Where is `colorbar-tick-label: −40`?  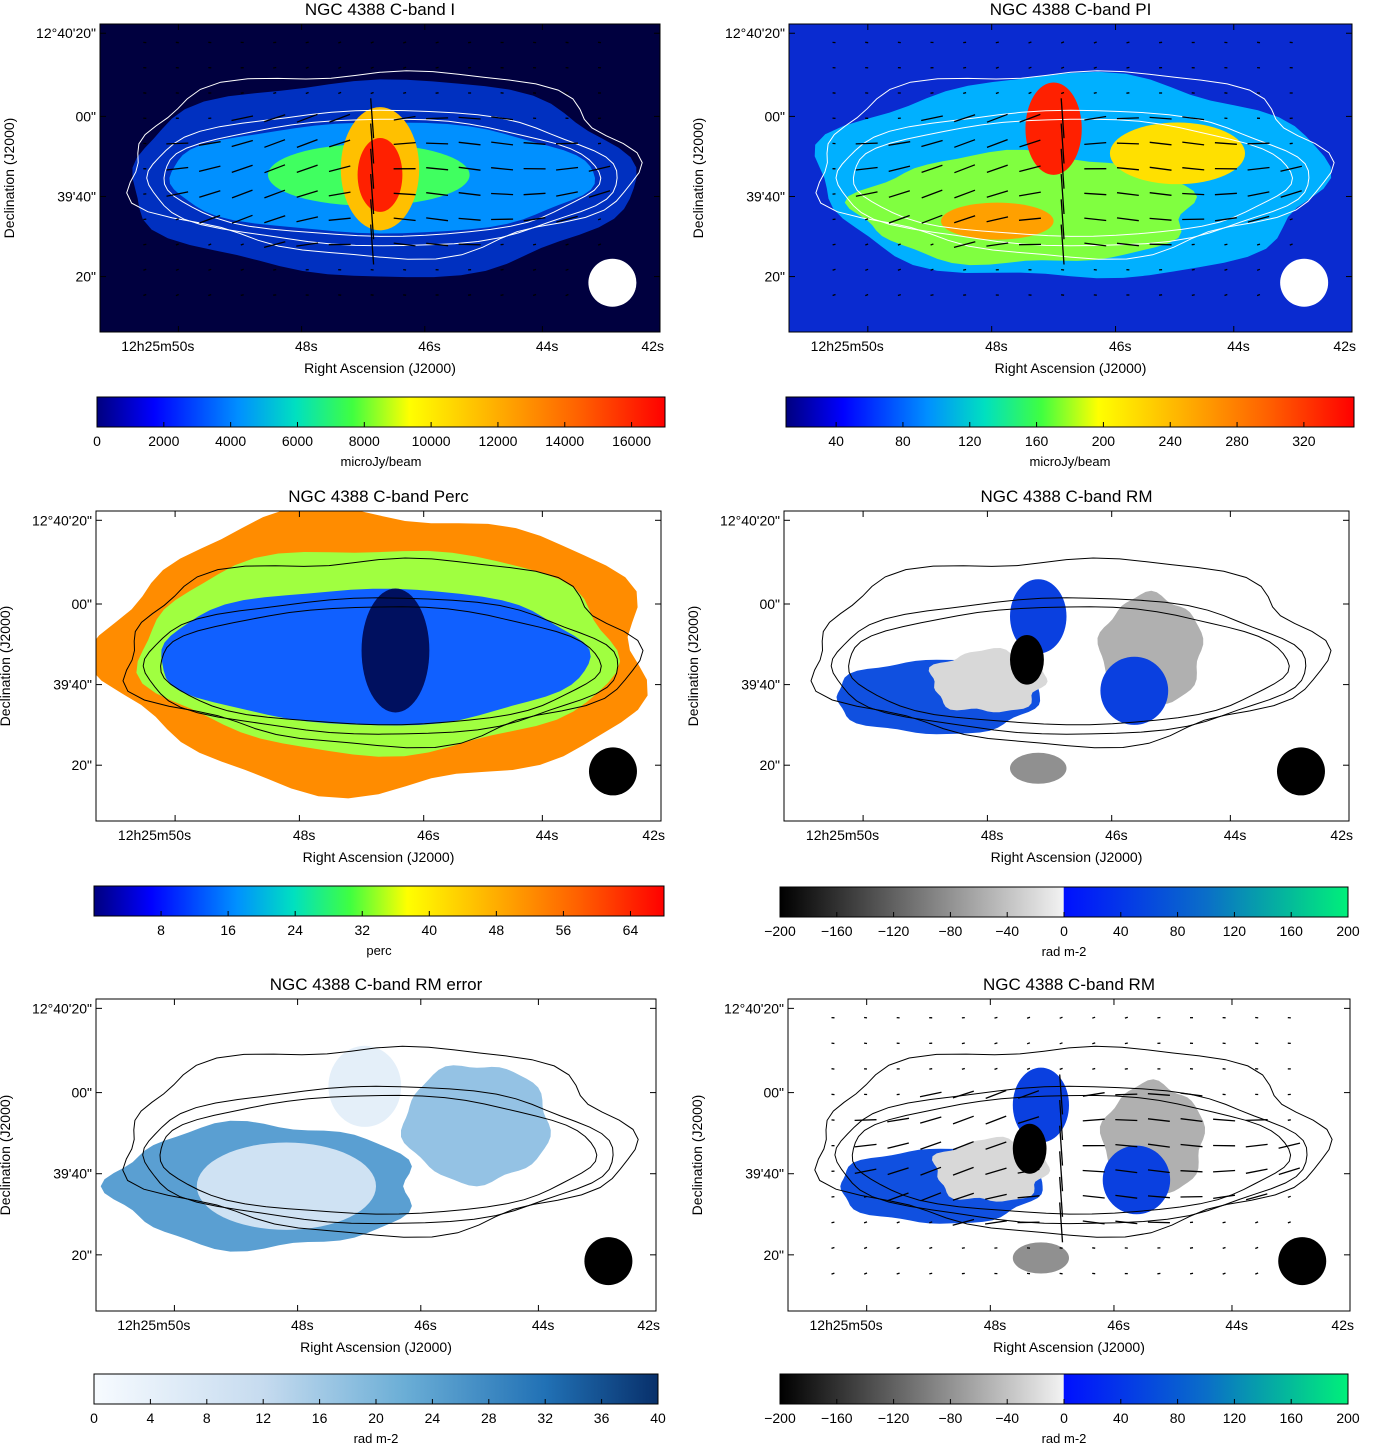 colorbar-tick-label: −40 is located at coordinates (1007, 931).